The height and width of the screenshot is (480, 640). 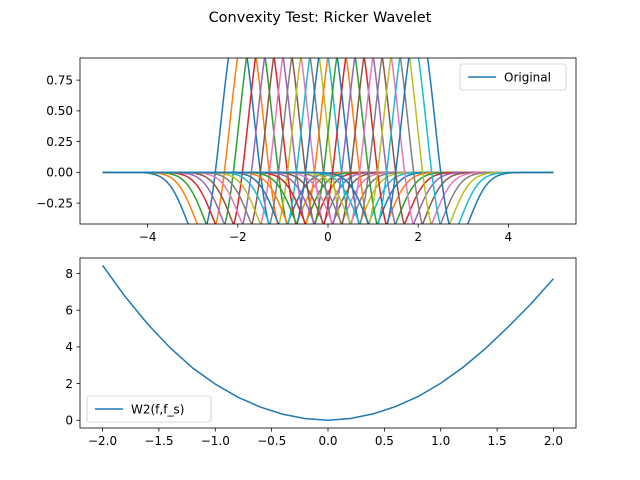 I want to click on x-tick-label: −1.5, so click(x=158, y=441).